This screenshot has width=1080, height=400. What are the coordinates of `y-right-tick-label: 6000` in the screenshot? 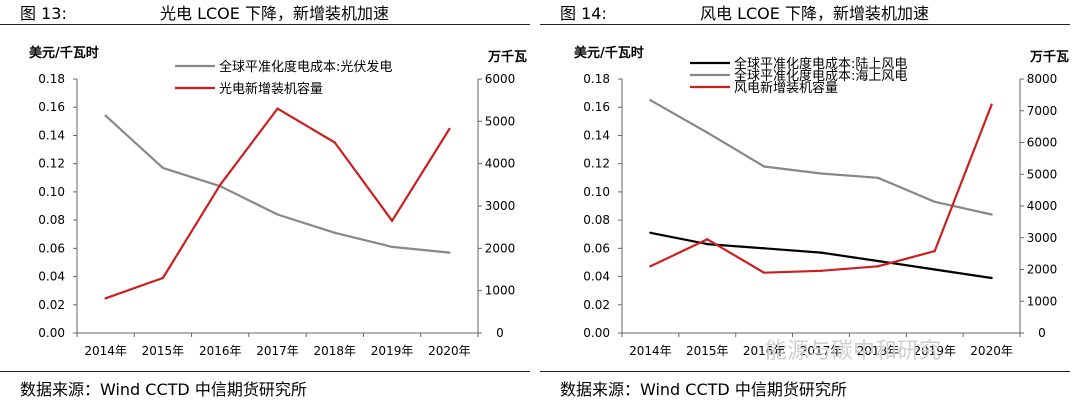 It's located at (1042, 143).